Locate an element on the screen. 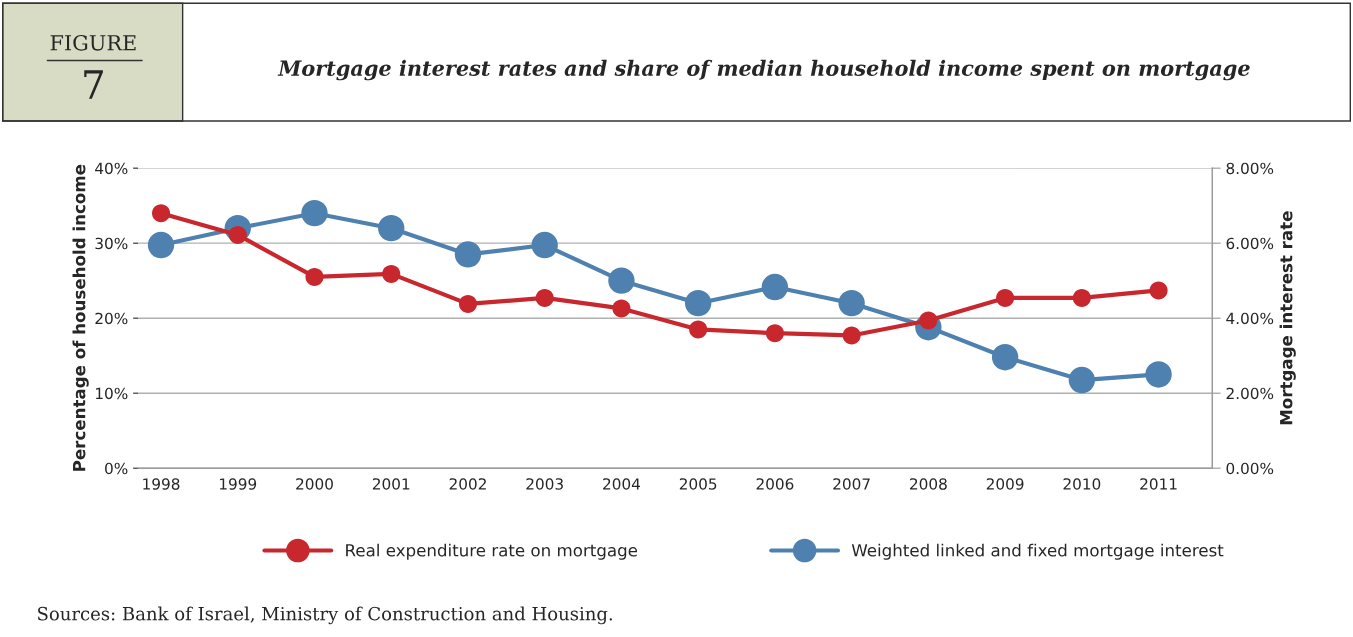  y-tick-label: 0% is located at coordinates (116, 468).